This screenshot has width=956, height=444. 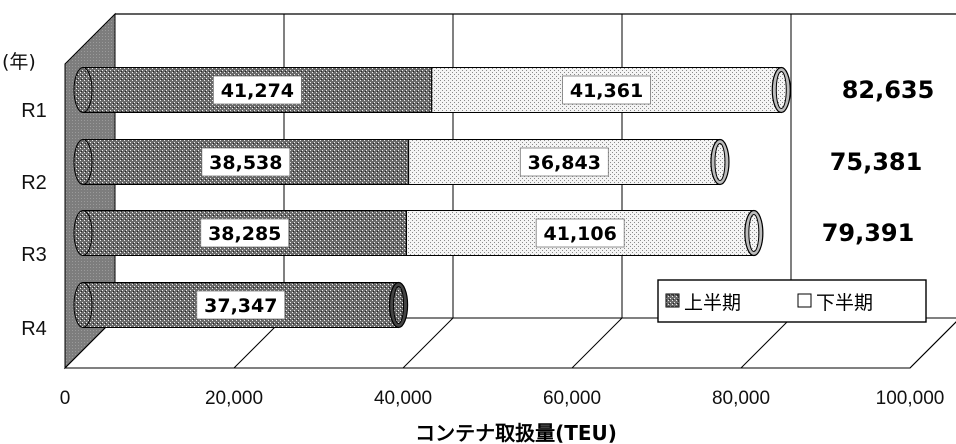 I want to click on legend-box, so click(x=792, y=301).